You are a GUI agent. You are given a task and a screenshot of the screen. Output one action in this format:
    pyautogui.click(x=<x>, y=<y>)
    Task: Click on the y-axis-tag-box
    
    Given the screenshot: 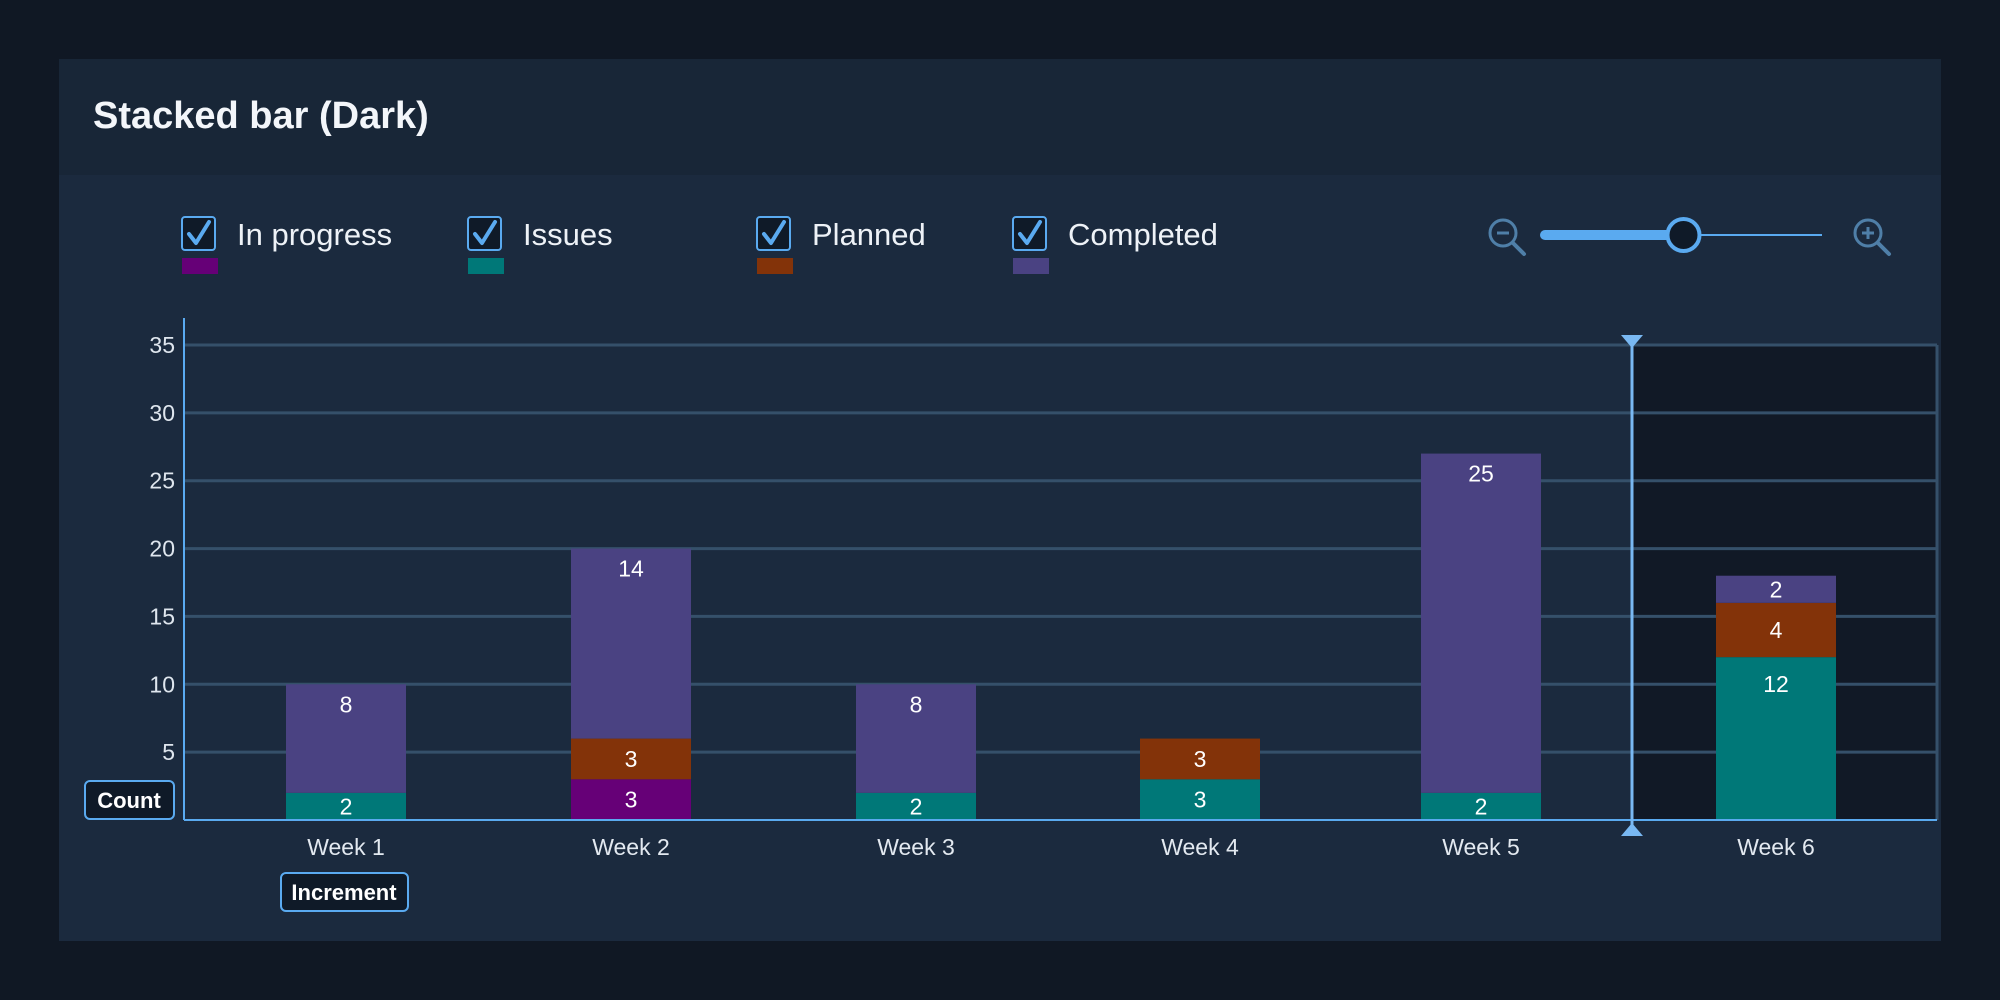 What is the action you would take?
    pyautogui.click(x=129, y=800)
    